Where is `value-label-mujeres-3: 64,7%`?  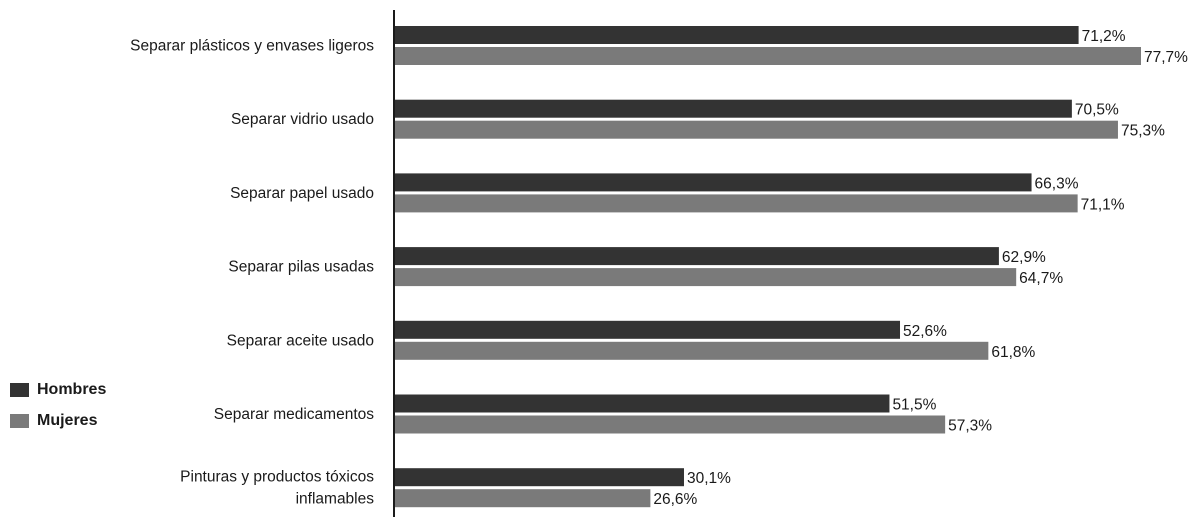
value-label-mujeres-3: 64,7% is located at coordinates (1041, 278).